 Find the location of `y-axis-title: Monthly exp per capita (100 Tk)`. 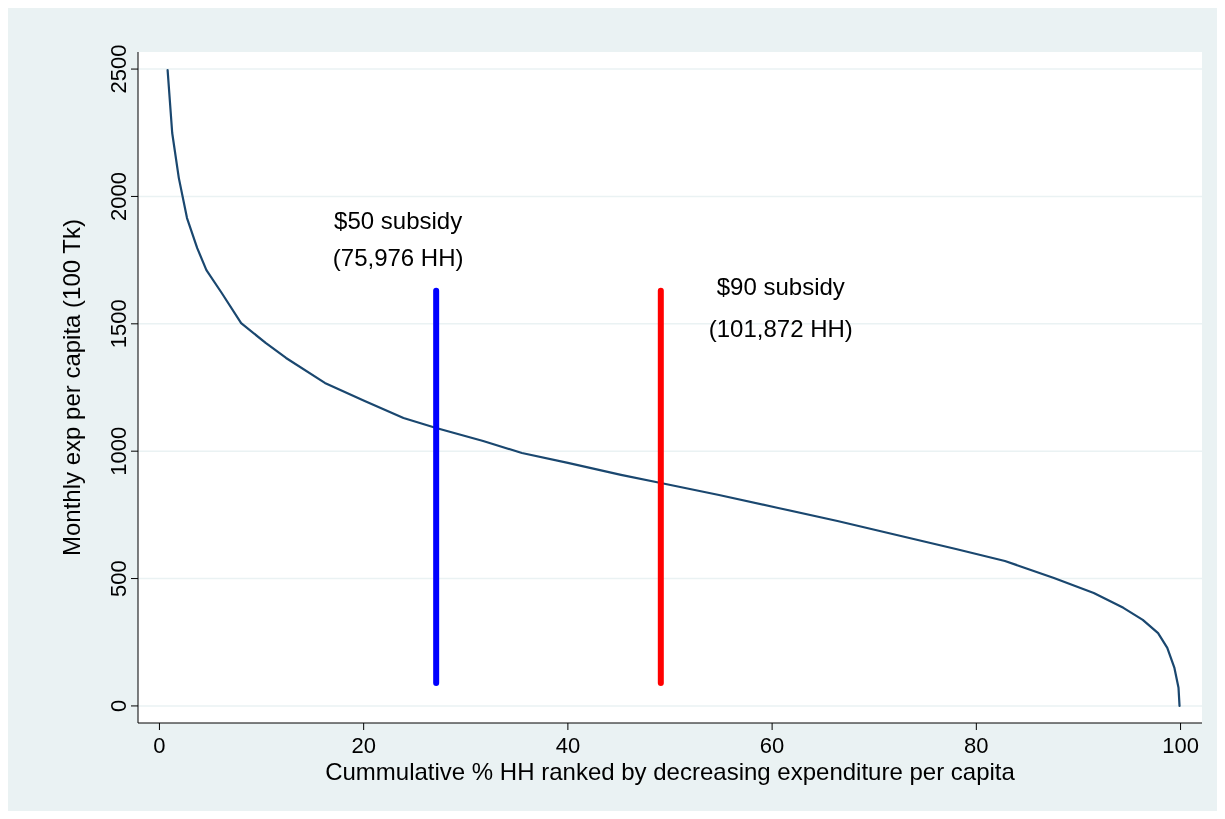

y-axis-title: Monthly exp per capita (100 Tk) is located at coordinates (71, 387).